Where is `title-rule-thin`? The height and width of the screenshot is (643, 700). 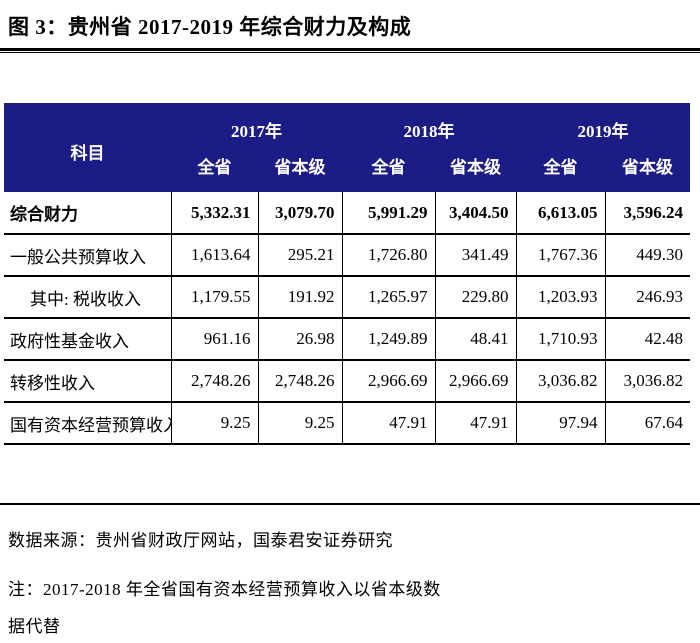 title-rule-thin is located at coordinates (350, 52).